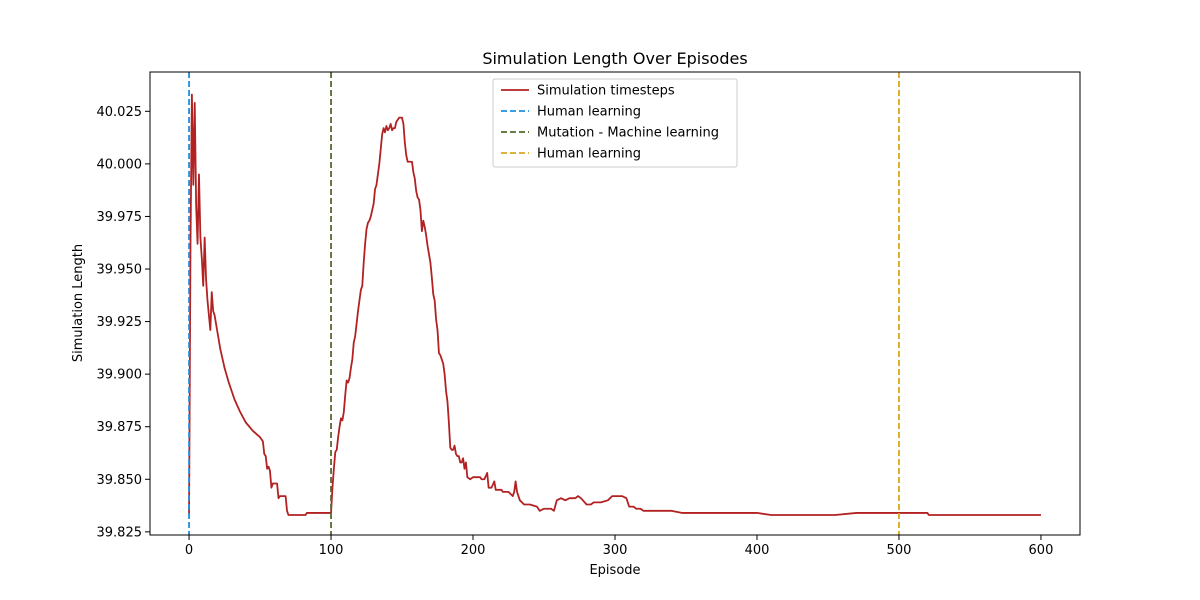 The width and height of the screenshot is (1200, 600). What do you see at coordinates (120, 427) in the screenshot?
I see `y-tick-label: 39.875` at bounding box center [120, 427].